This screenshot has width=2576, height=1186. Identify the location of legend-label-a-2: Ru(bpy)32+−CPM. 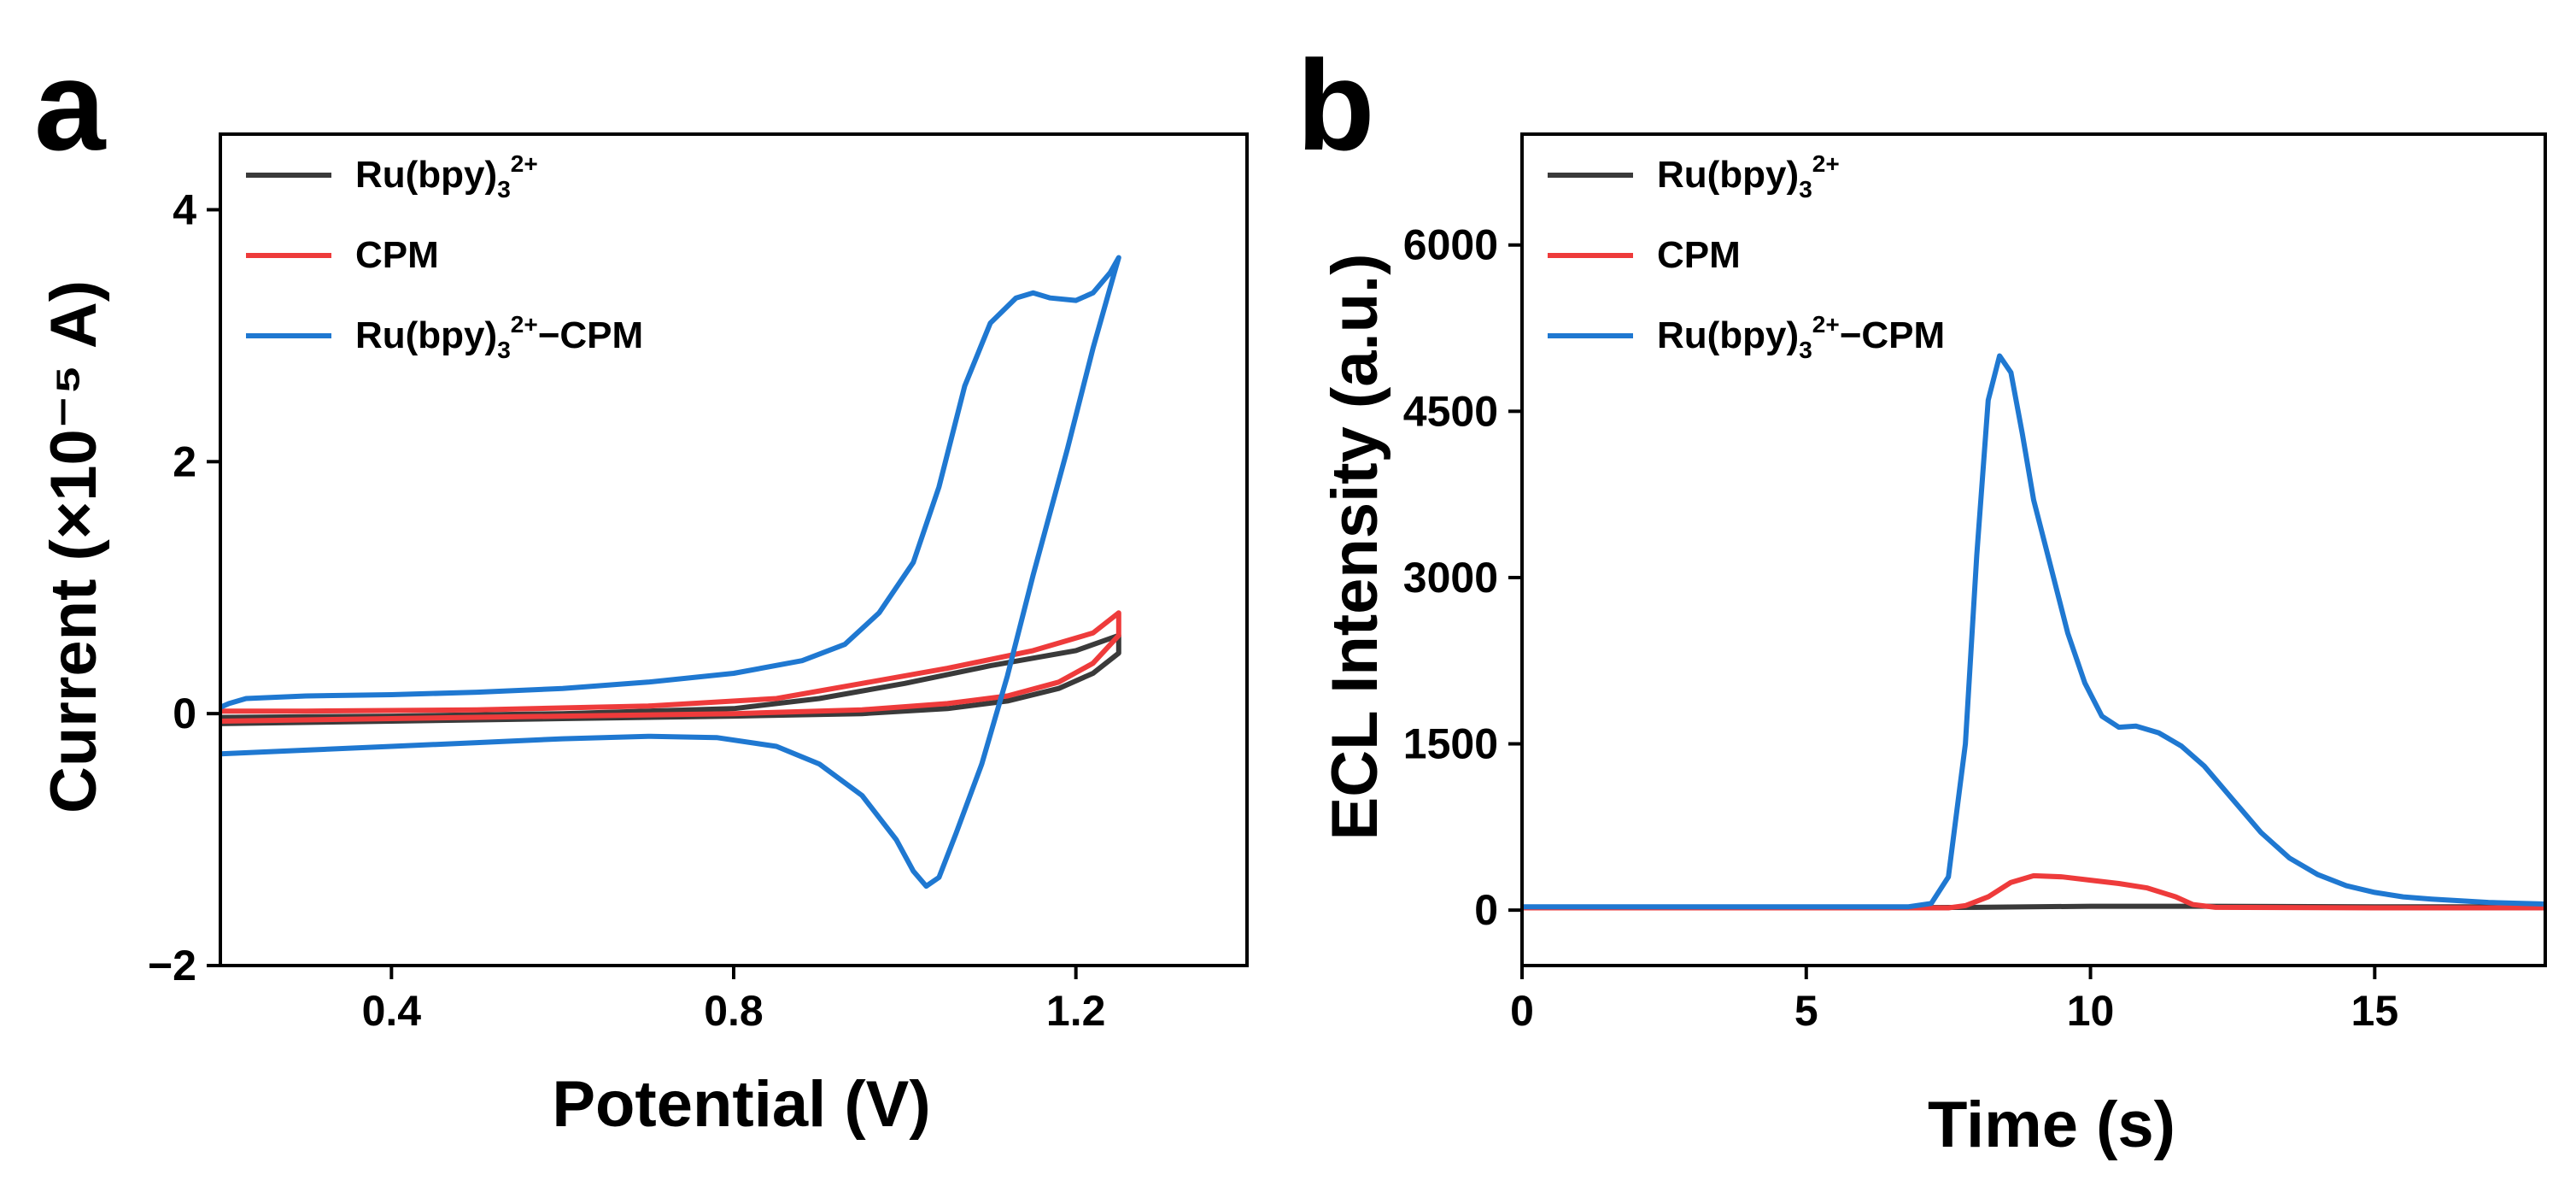
(499, 337).